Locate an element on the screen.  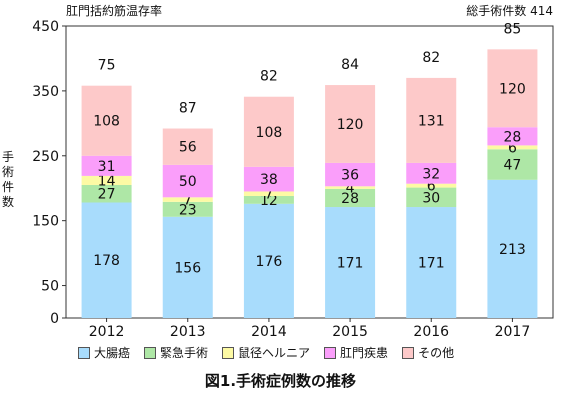
data-label: 4 is located at coordinates (350, 189).